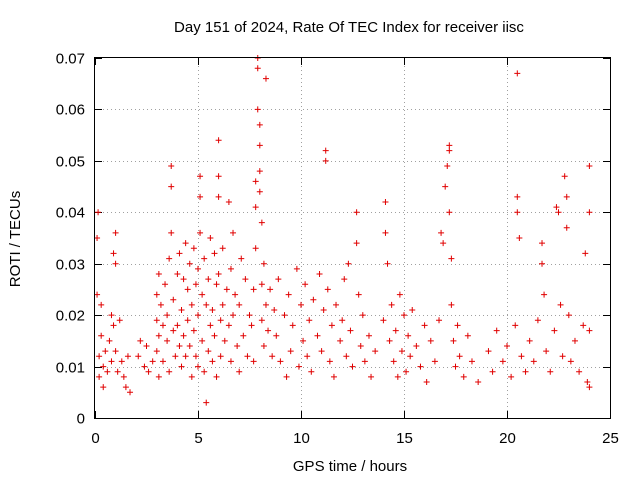  I want to click on x-tick-label: 15, so click(404, 438).